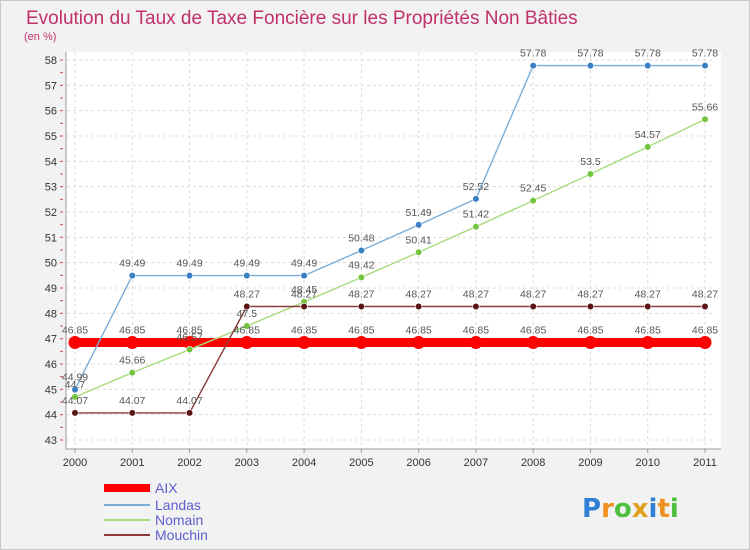  Describe the element at coordinates (476, 187) in the screenshot. I see `data-label-landas: 52.52` at that location.